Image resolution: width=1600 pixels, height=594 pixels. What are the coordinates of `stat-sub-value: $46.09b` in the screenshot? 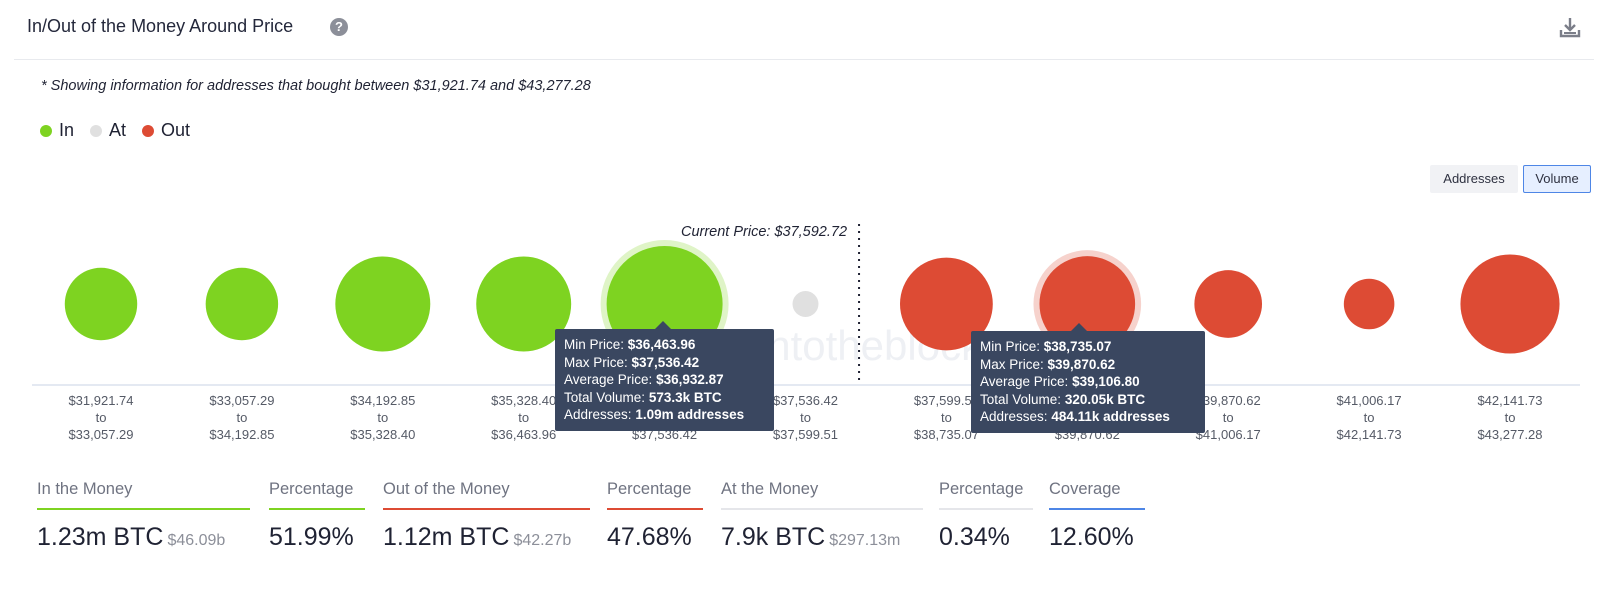 It's located at (196, 540).